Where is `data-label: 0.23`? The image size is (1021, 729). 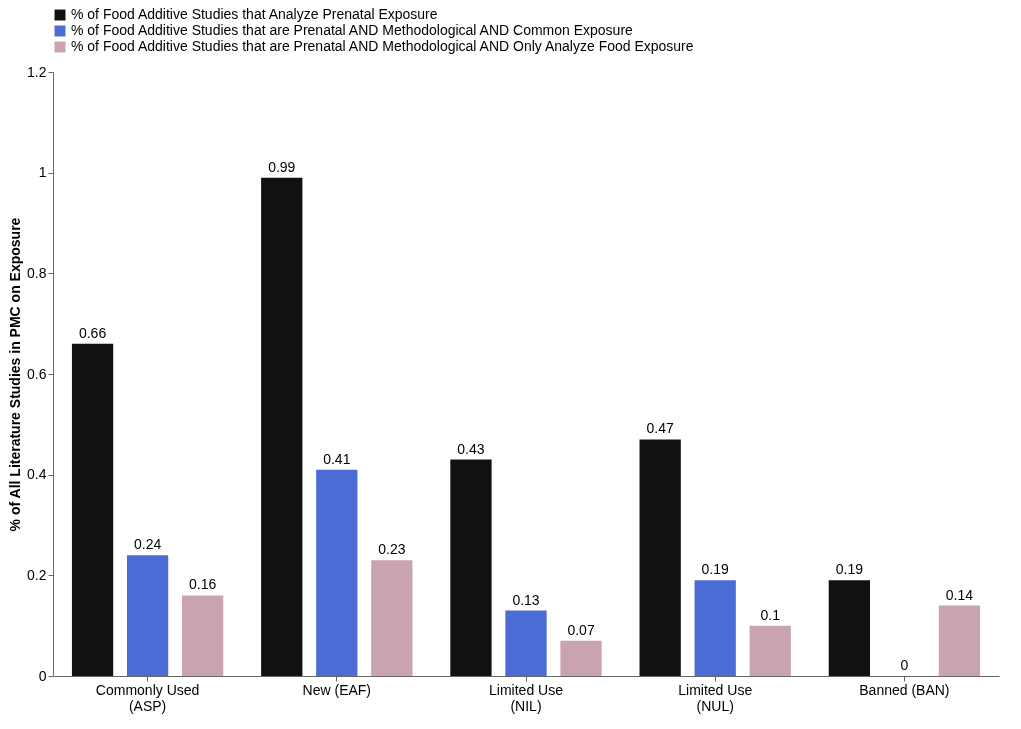 data-label: 0.23 is located at coordinates (392, 549).